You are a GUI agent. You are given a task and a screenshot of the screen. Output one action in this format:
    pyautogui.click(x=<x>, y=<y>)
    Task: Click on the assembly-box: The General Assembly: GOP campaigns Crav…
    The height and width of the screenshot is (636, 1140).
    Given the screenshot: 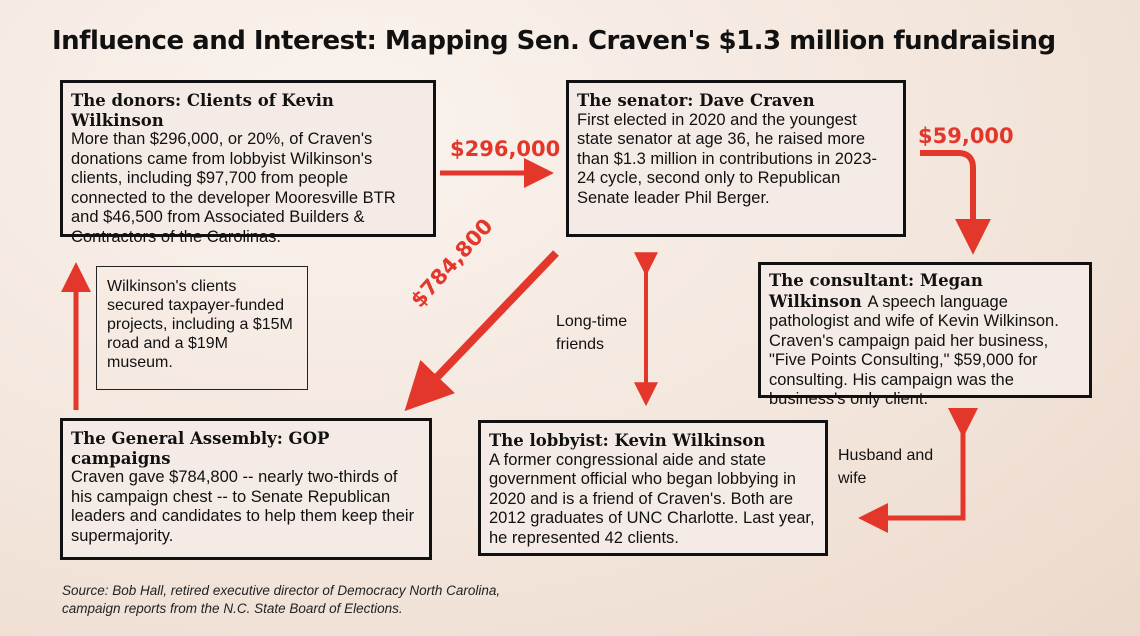 What is the action you would take?
    pyautogui.click(x=246, y=489)
    